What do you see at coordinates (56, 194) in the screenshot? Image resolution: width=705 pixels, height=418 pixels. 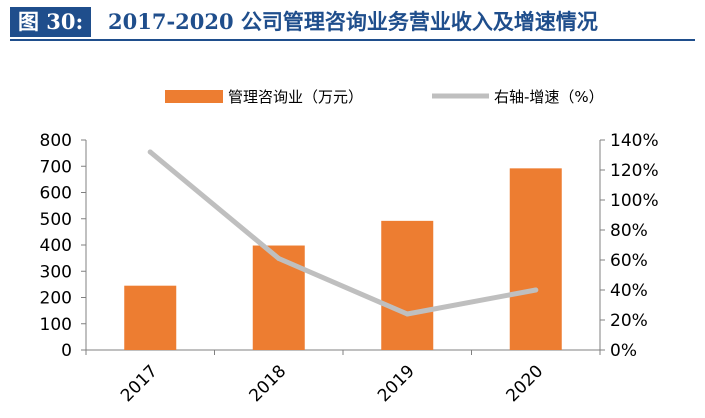 I see `left-axis-tick-label: 600` at bounding box center [56, 194].